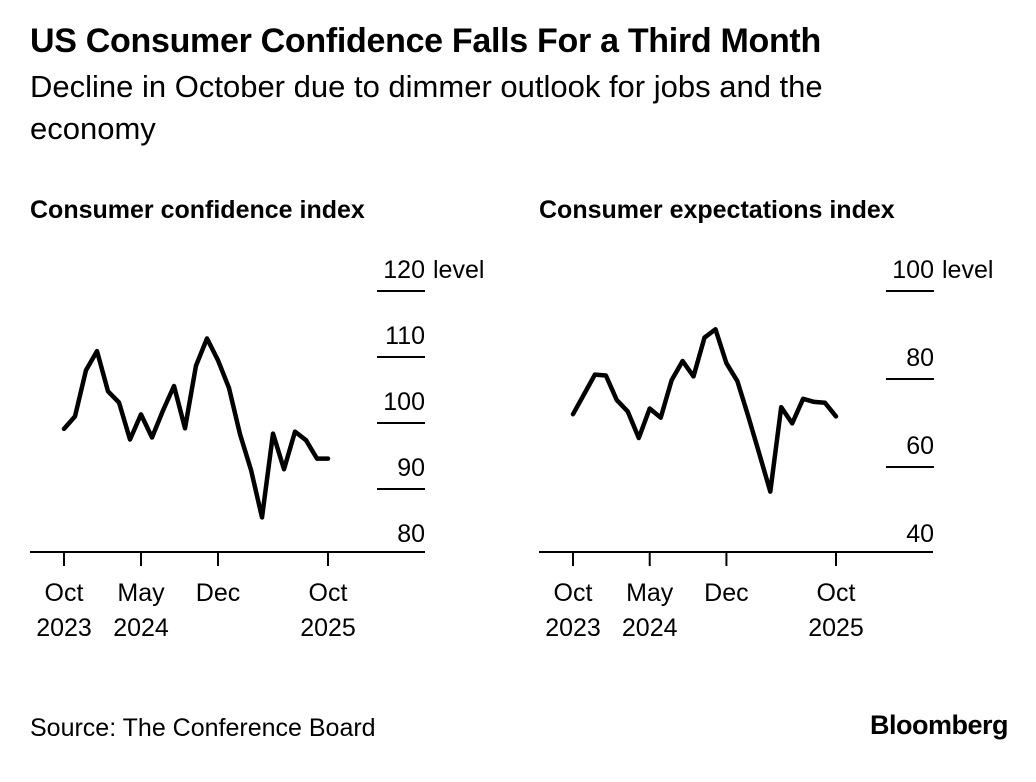  Describe the element at coordinates (920, 446) in the screenshot. I see `panel-1-ytick-label-60: 60` at that location.